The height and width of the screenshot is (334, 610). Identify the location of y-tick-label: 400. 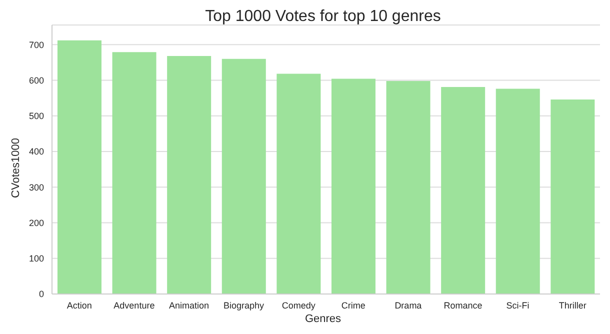
(36, 151).